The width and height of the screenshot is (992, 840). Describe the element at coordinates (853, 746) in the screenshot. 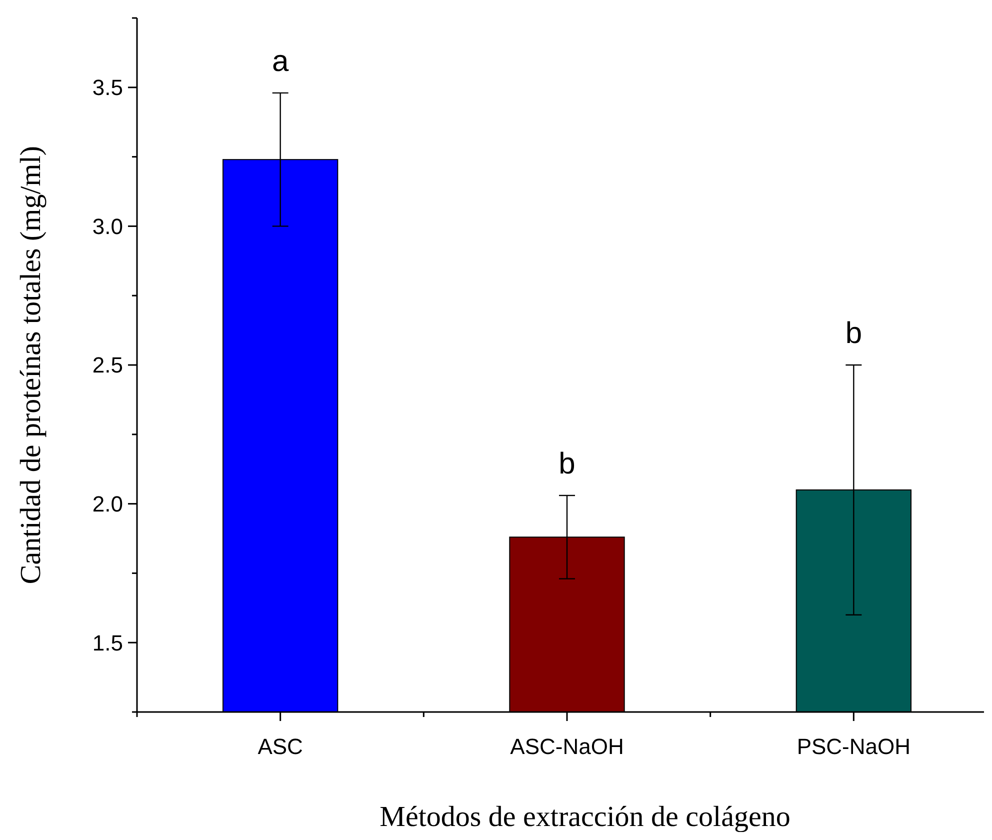

I see `x-tick-label: PSC-NaOH` at that location.